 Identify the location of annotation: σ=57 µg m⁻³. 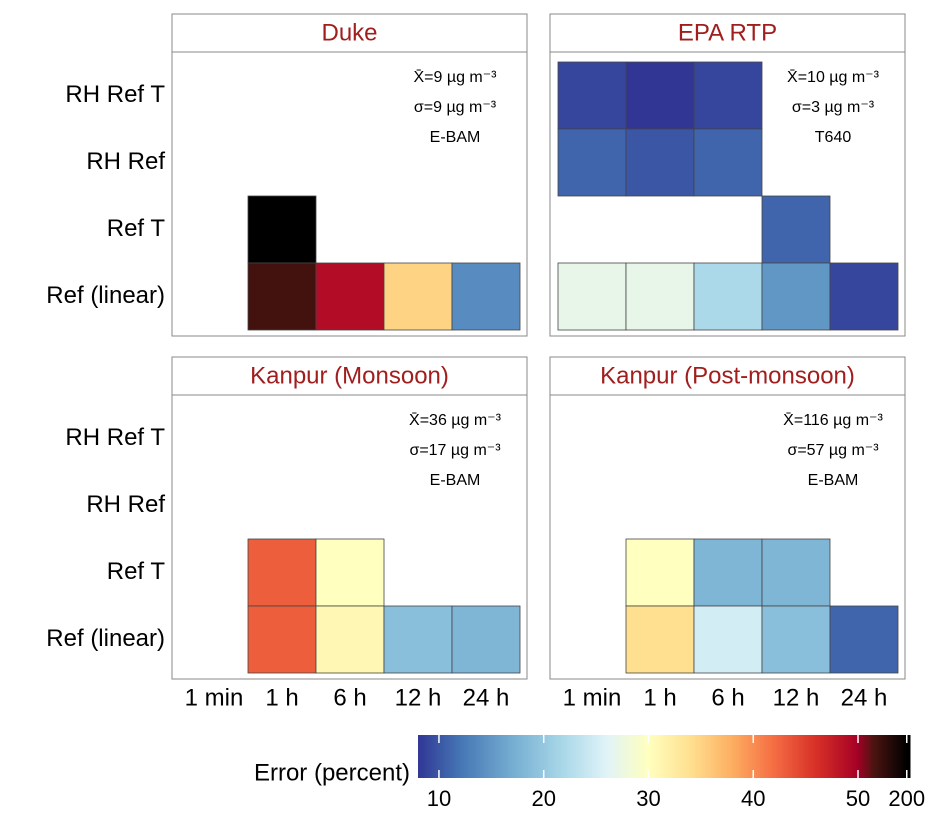
(833, 450).